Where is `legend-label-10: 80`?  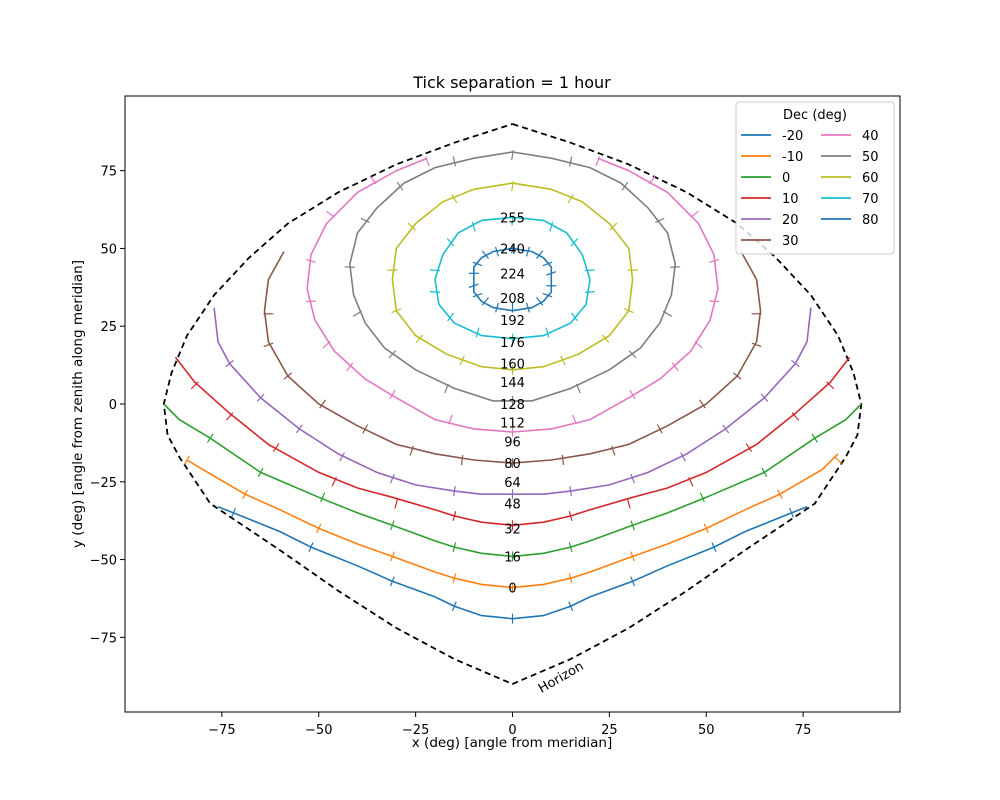 legend-label-10: 80 is located at coordinates (870, 220).